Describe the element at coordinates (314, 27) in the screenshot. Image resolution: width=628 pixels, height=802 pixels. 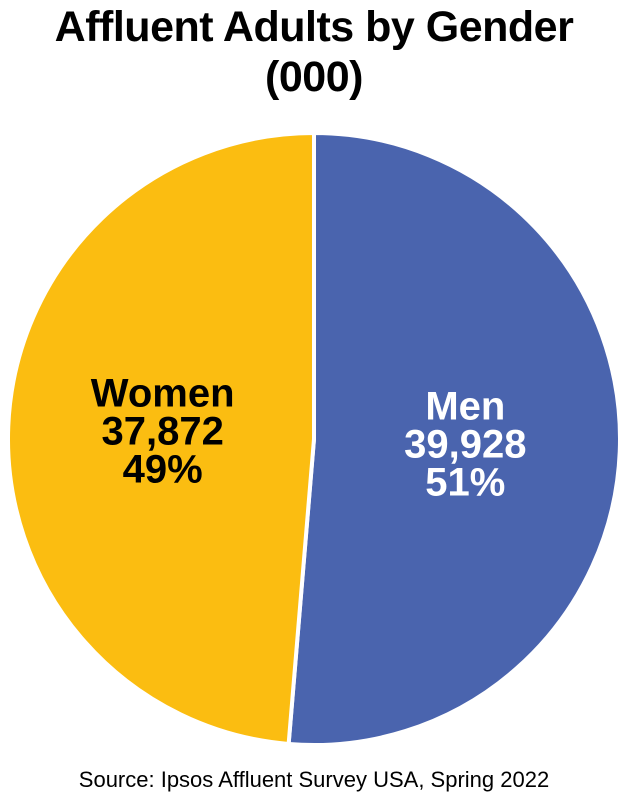
I see `chart-title-line-1: Affluent Adults by Gender` at that location.